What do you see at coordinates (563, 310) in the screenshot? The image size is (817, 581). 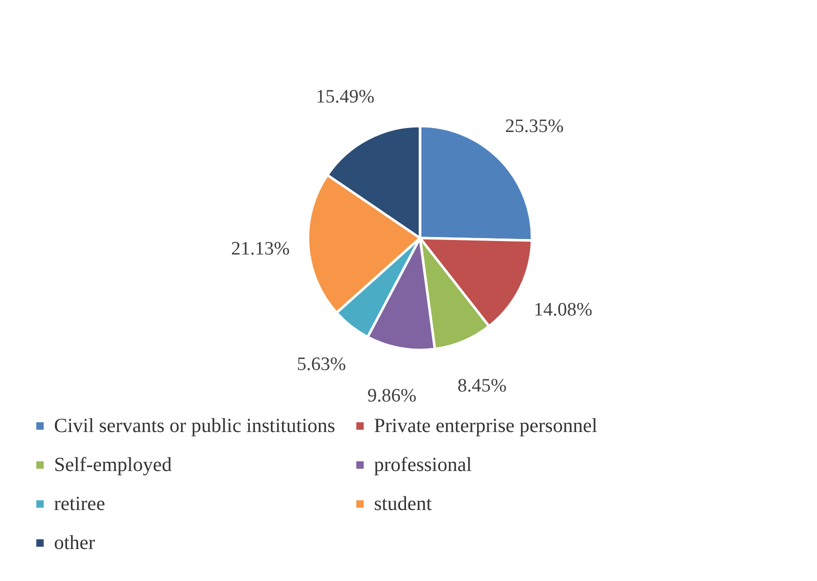 I see `data-label: 14.08%` at bounding box center [563, 310].